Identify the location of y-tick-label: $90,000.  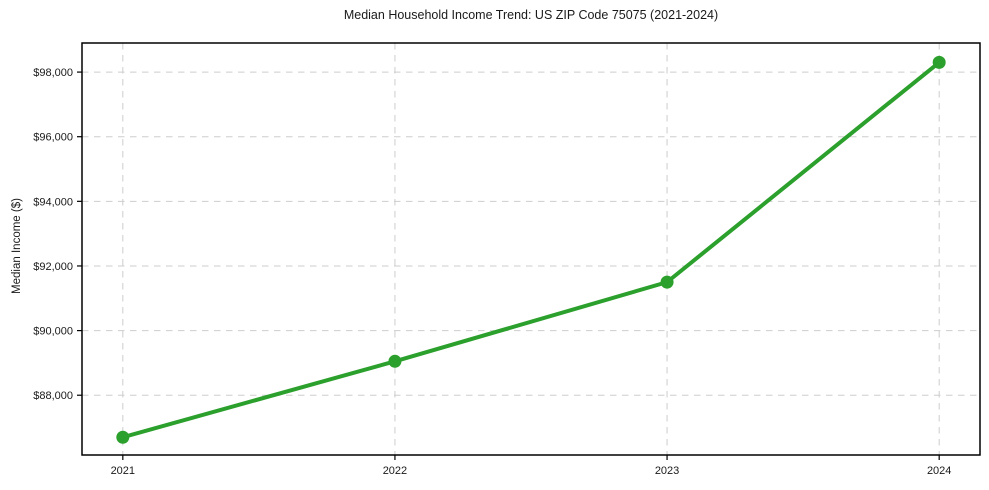
(53, 332).